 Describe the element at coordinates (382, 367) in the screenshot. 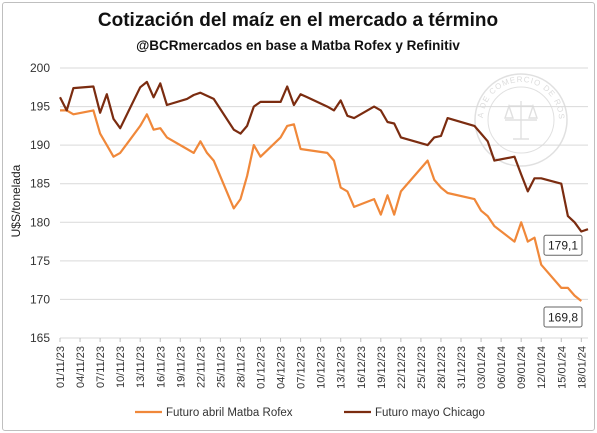

I see `x-tick-label: 19/12/23` at that location.